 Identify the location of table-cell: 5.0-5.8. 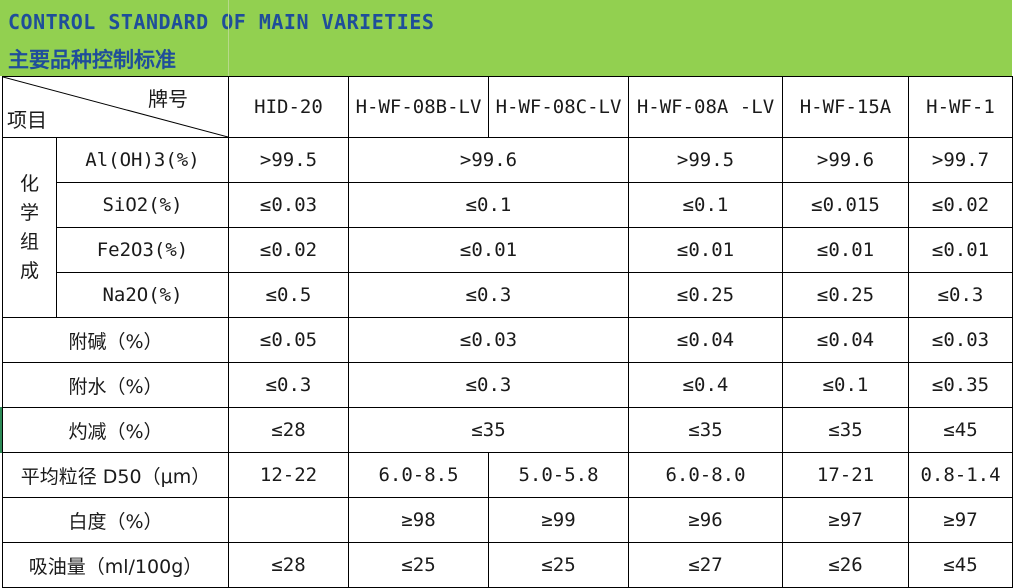
(558, 475).